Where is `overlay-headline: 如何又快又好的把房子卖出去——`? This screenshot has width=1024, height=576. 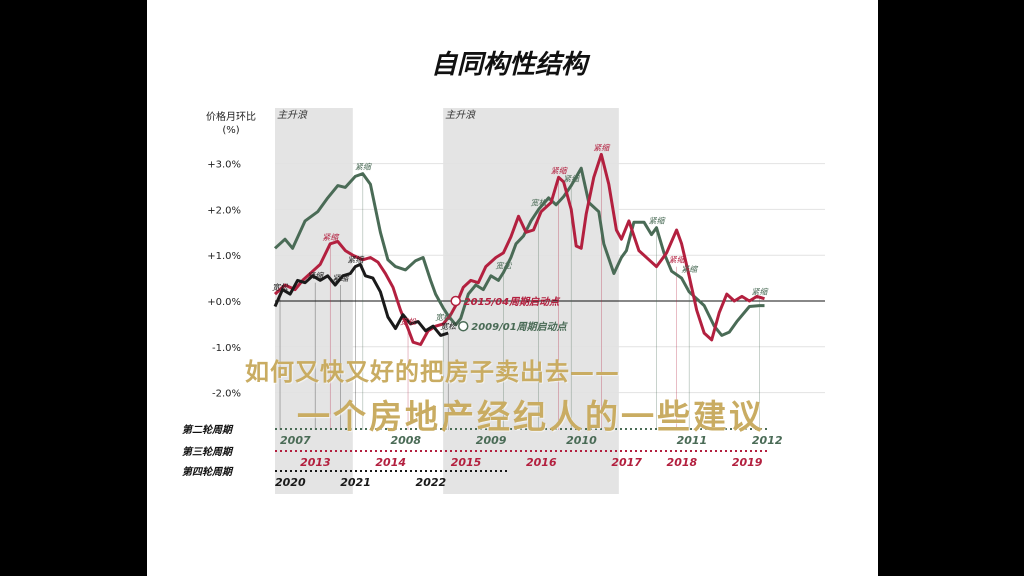 overlay-headline: 如何又快又好的把房子卖出去—— is located at coordinates (432, 372).